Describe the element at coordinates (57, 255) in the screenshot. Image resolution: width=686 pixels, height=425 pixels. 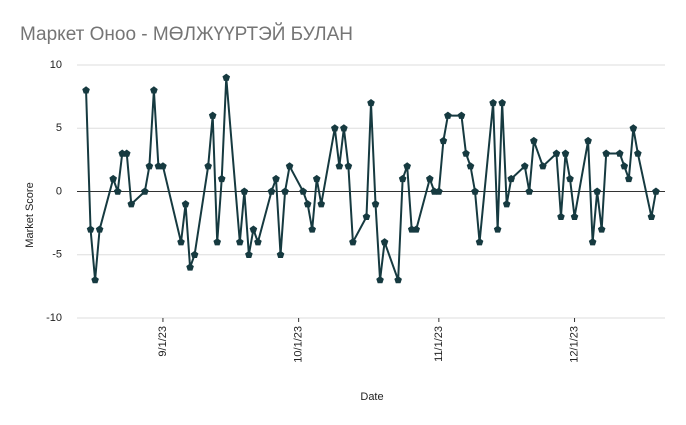
I see `y-tick-label: -5` at that location.